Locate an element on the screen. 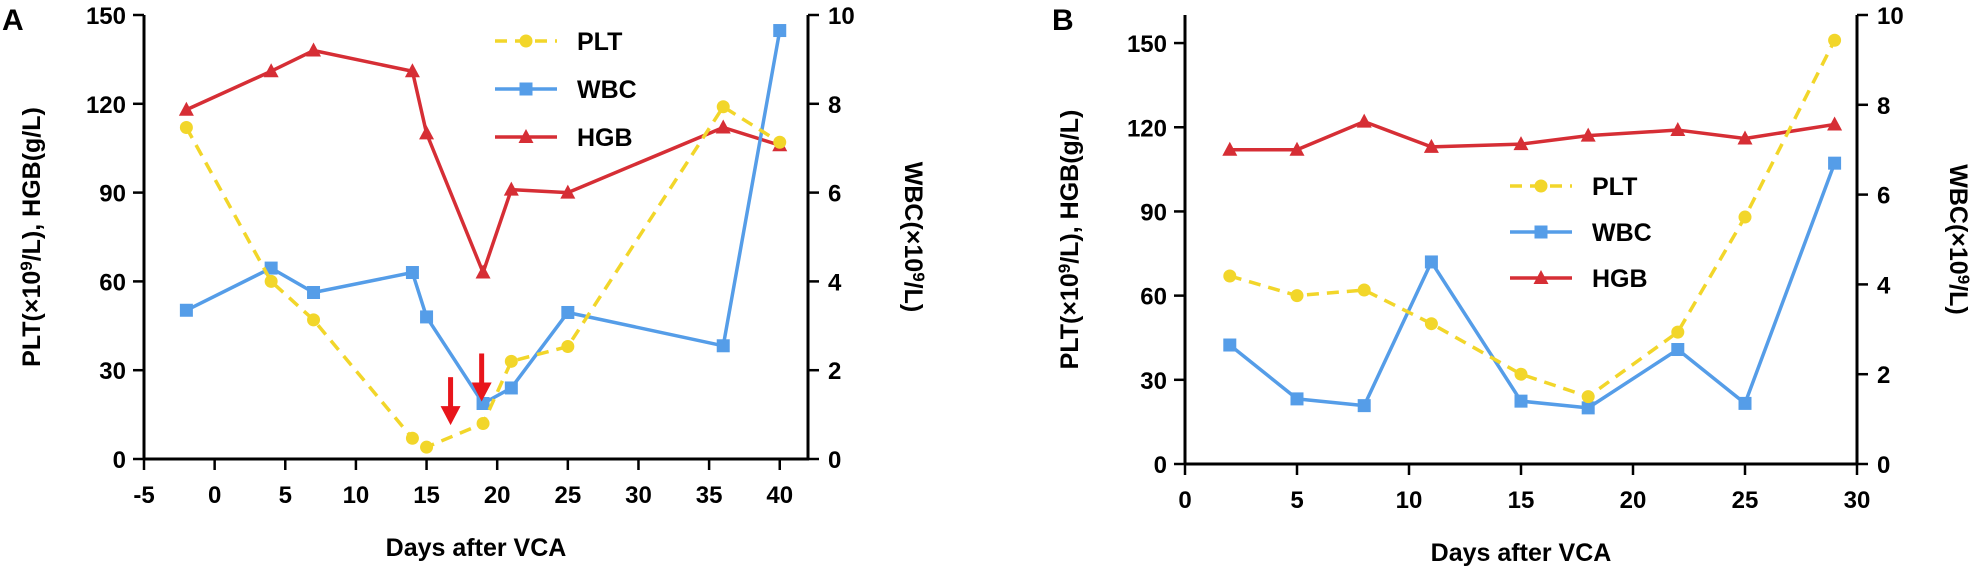 The width and height of the screenshot is (1982, 575). right-y-tick-label: 0 is located at coordinates (834, 460).